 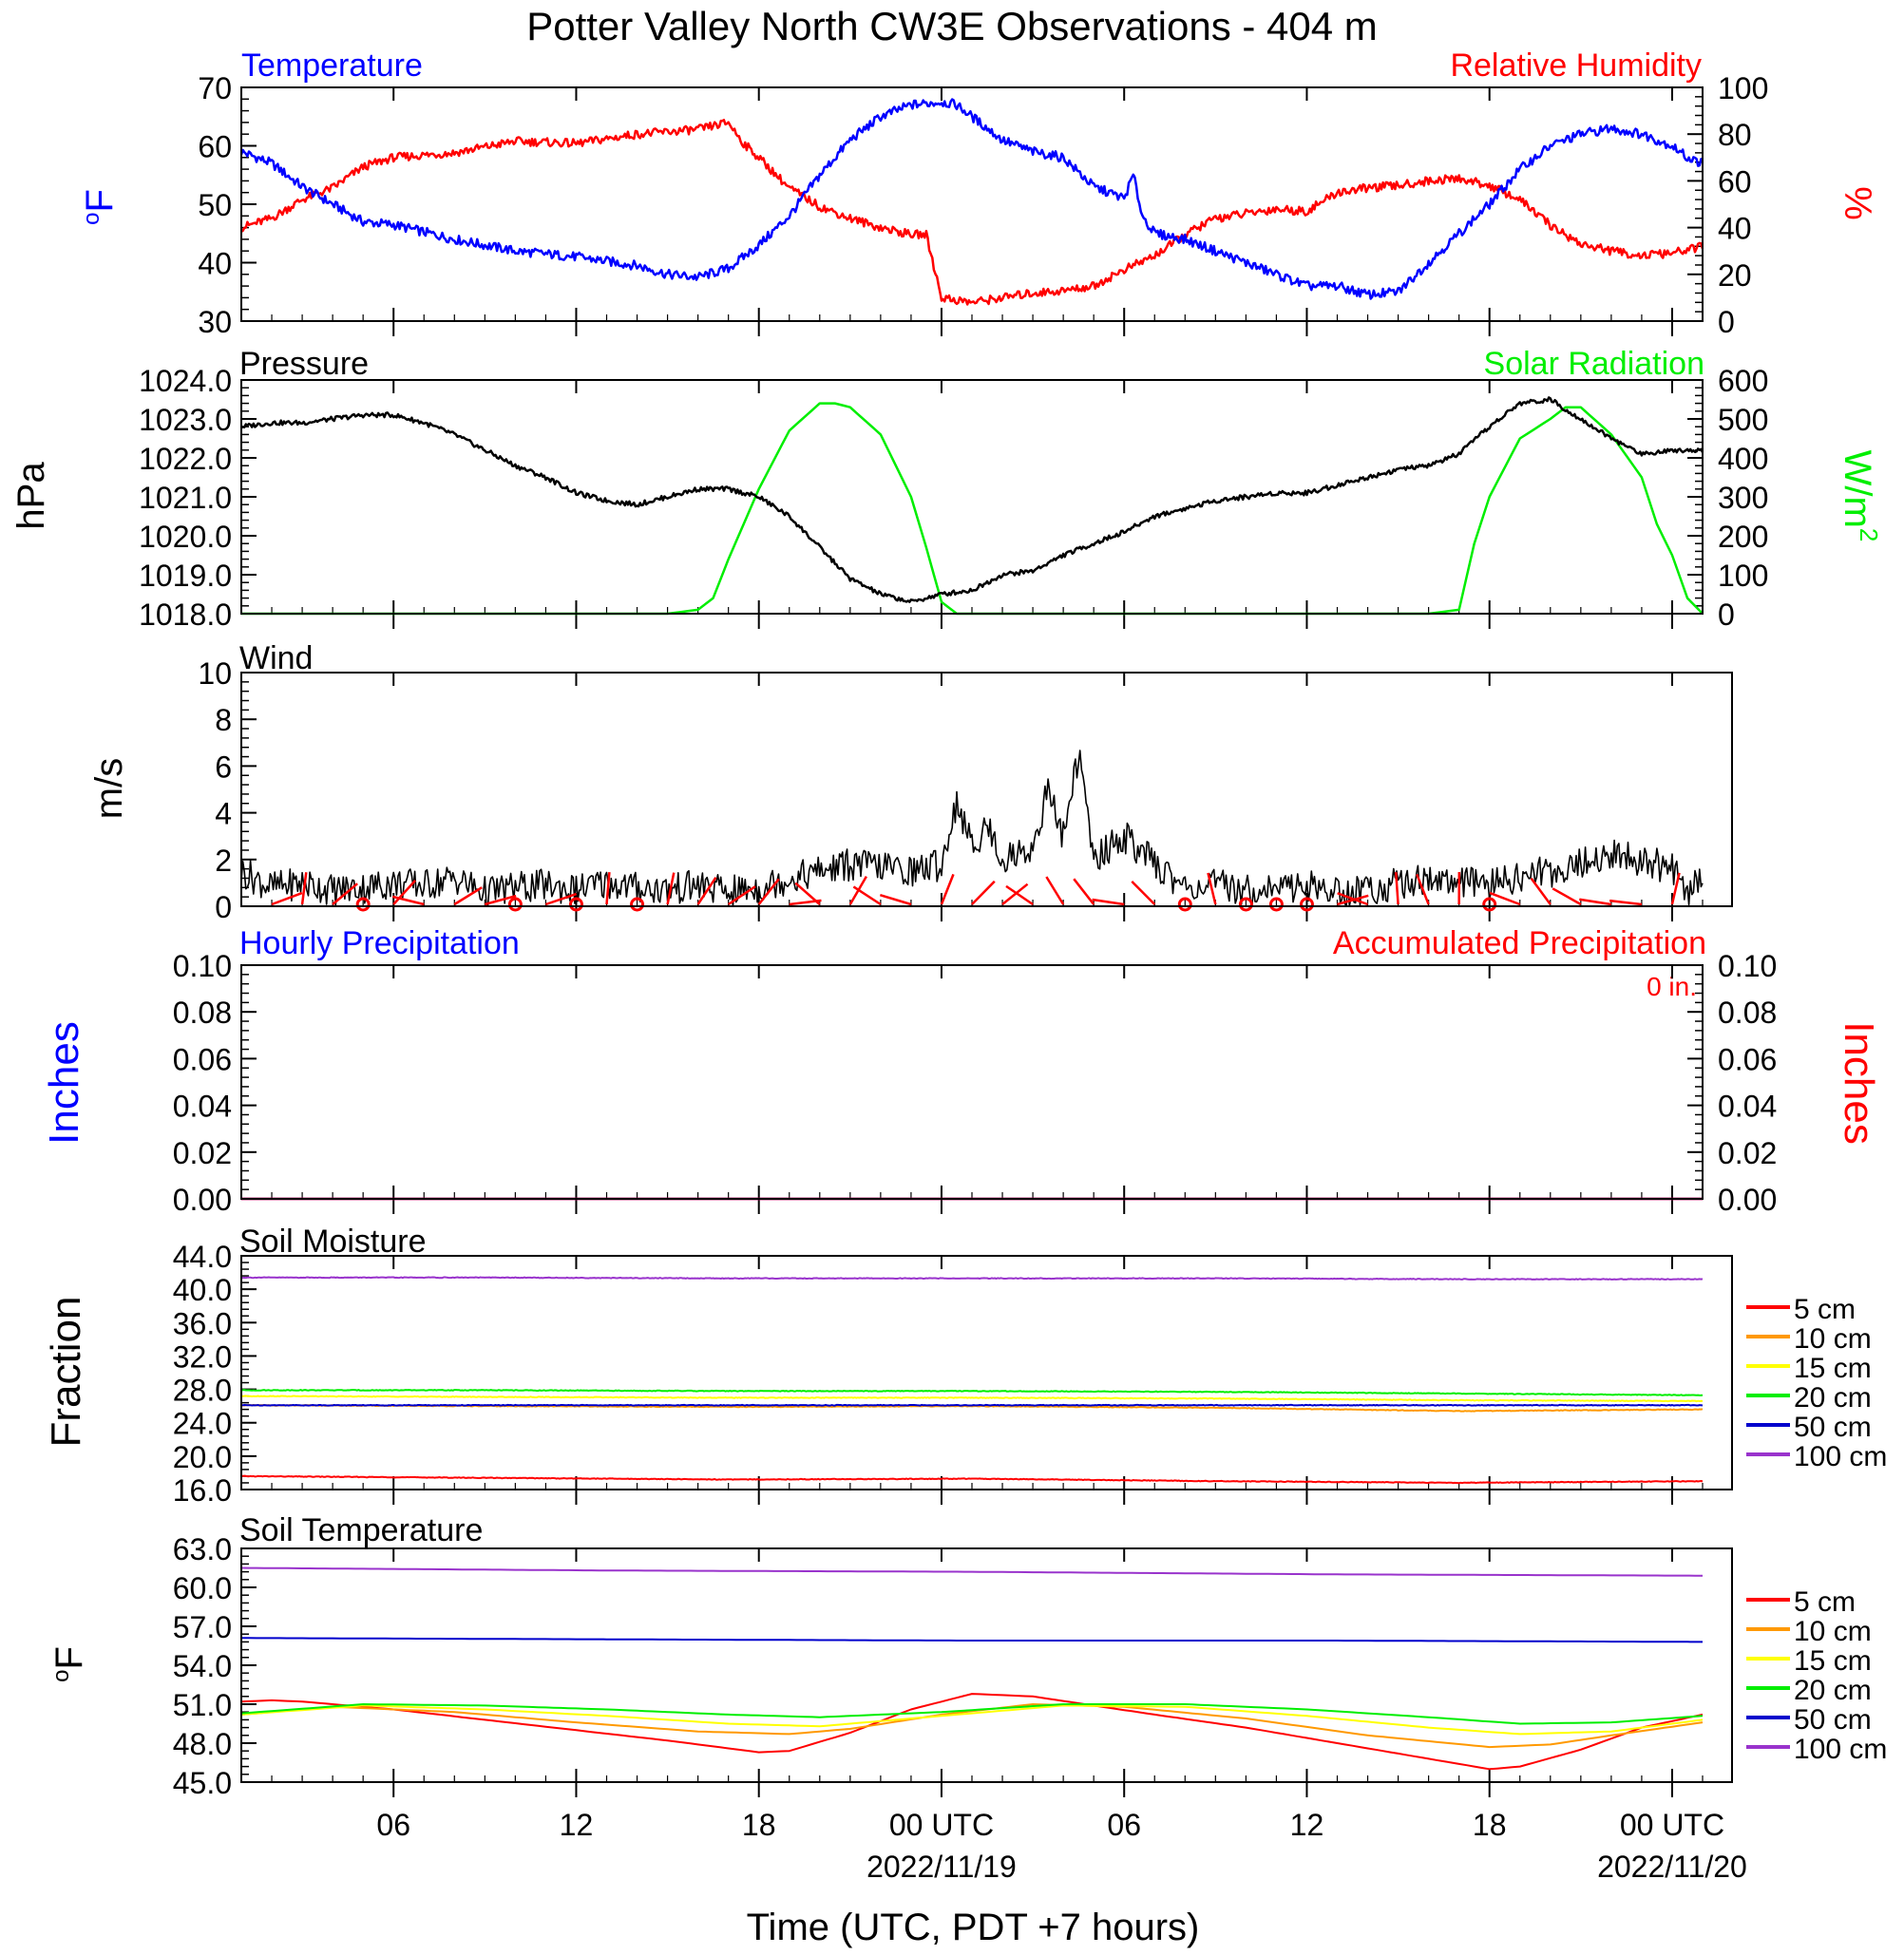 What do you see at coordinates (100, 207) in the screenshot?
I see `temperature-axis-label: oF` at bounding box center [100, 207].